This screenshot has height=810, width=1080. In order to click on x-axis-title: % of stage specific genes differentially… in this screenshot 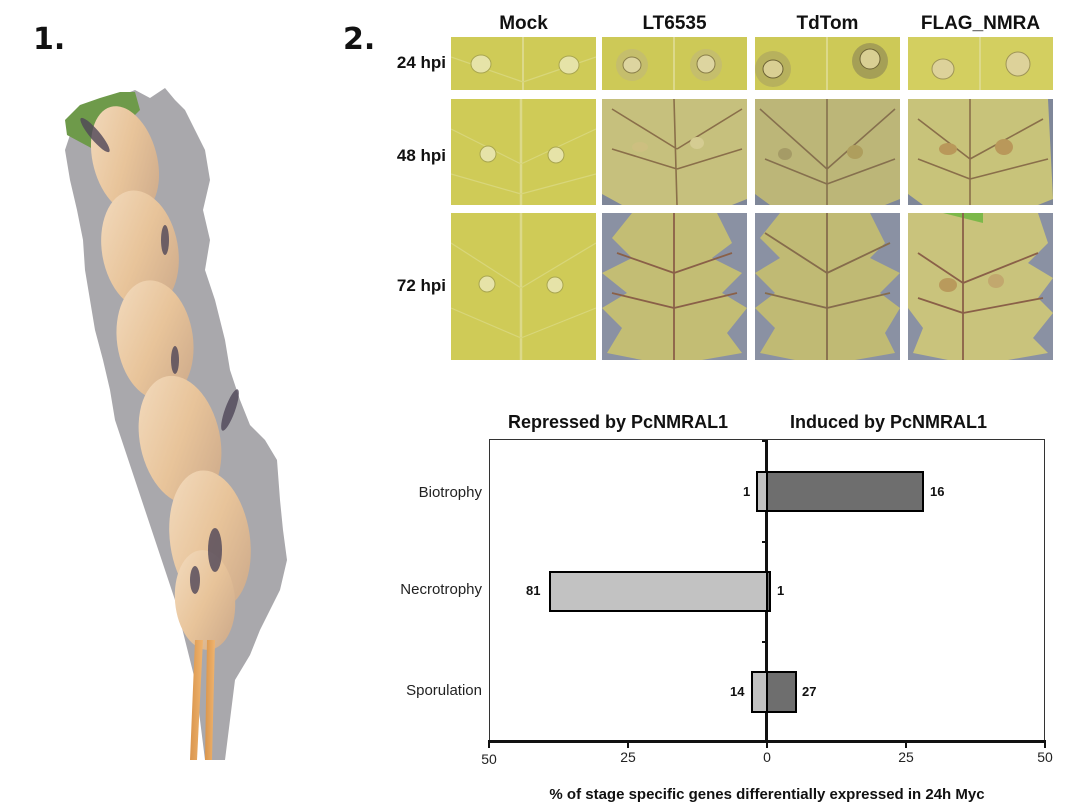, I will do `click(767, 794)`.